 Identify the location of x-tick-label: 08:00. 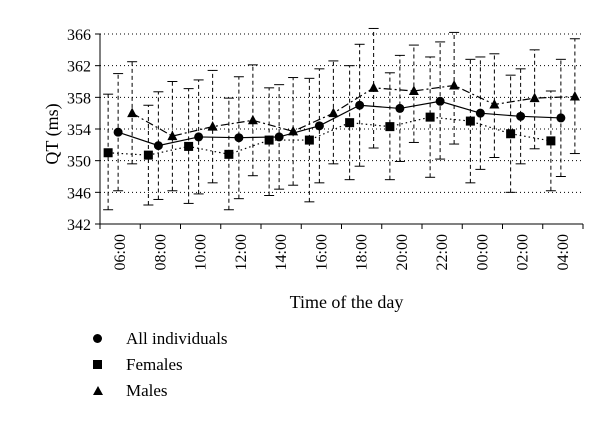
(160, 252).